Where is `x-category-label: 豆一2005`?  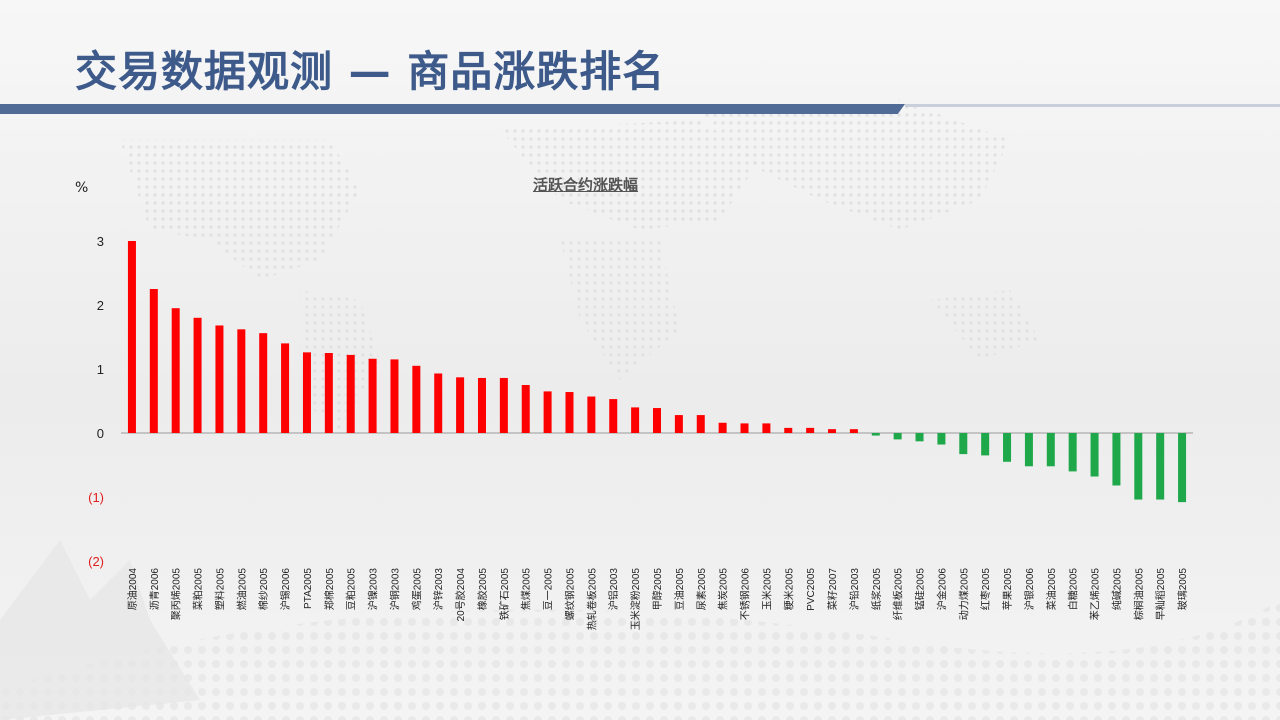
x-category-label: 豆一2005 is located at coordinates (549, 589).